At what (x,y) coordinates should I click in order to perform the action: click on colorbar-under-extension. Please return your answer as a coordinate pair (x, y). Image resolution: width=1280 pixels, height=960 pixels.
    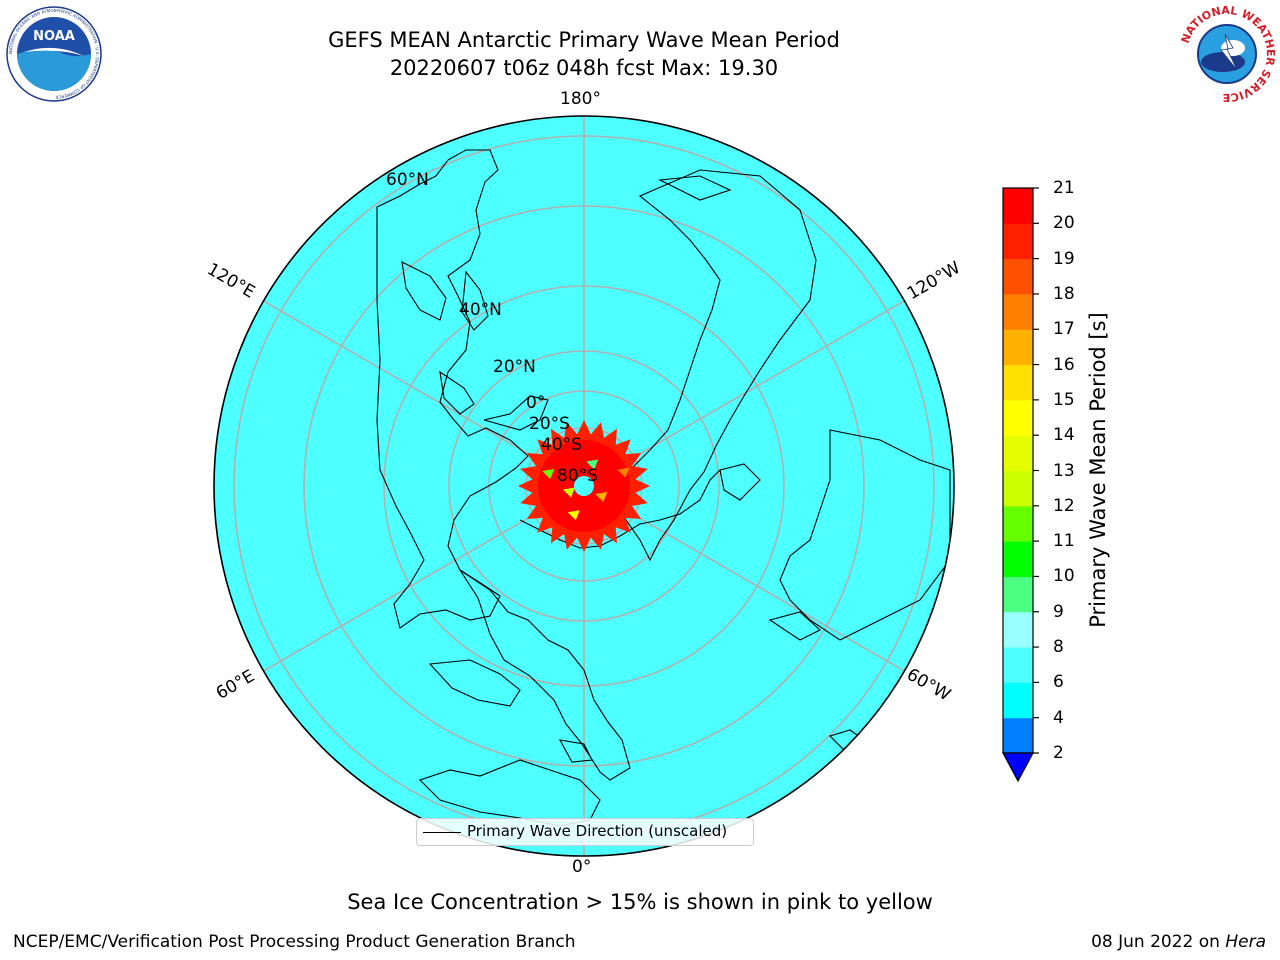
    Looking at the image, I should click on (1018, 767).